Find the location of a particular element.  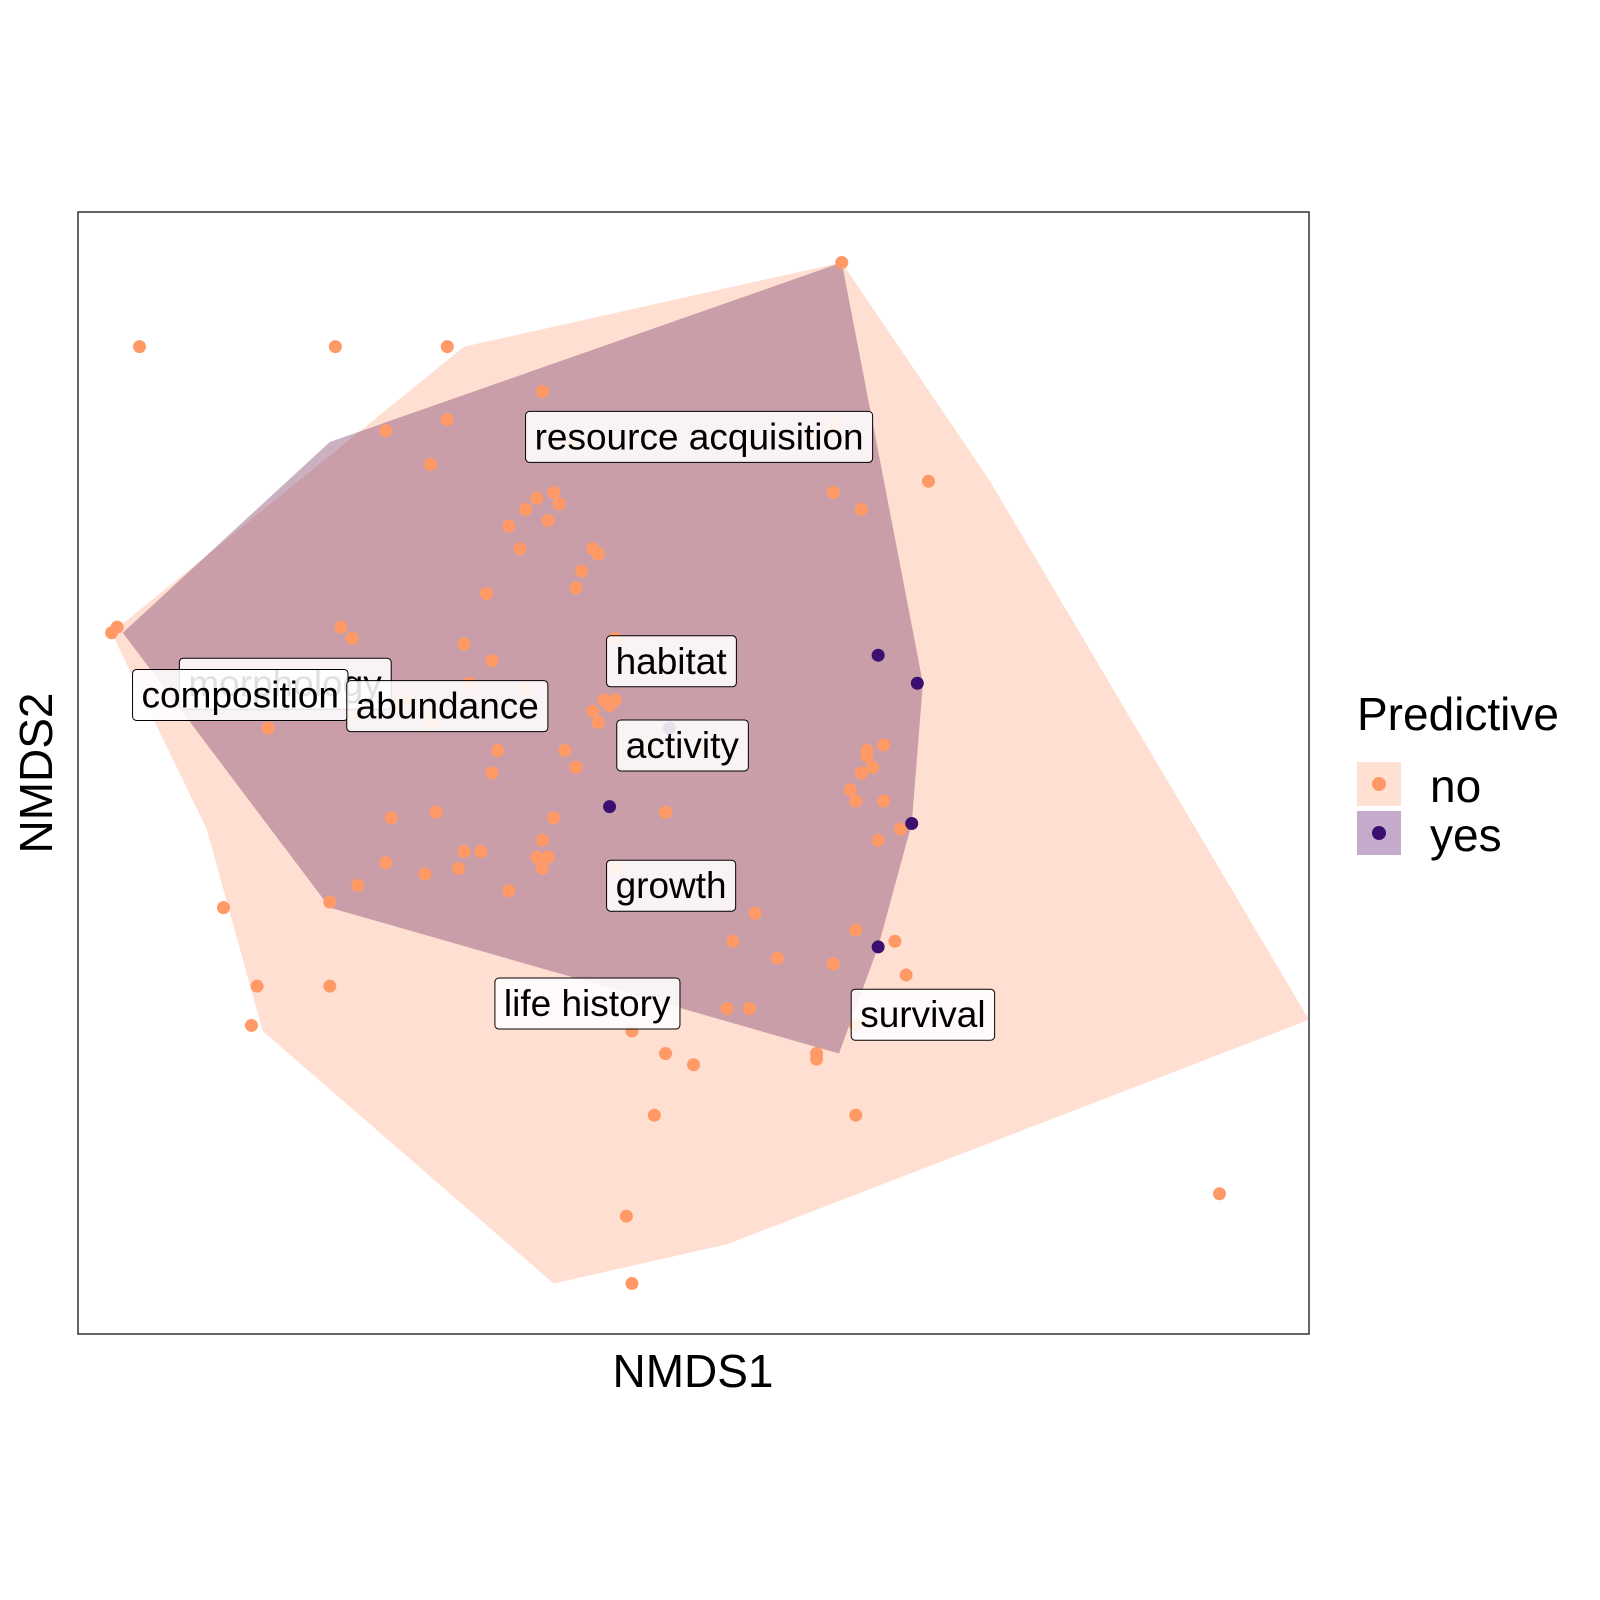

legend: Predictive no yes is located at coordinates (1458, 774).